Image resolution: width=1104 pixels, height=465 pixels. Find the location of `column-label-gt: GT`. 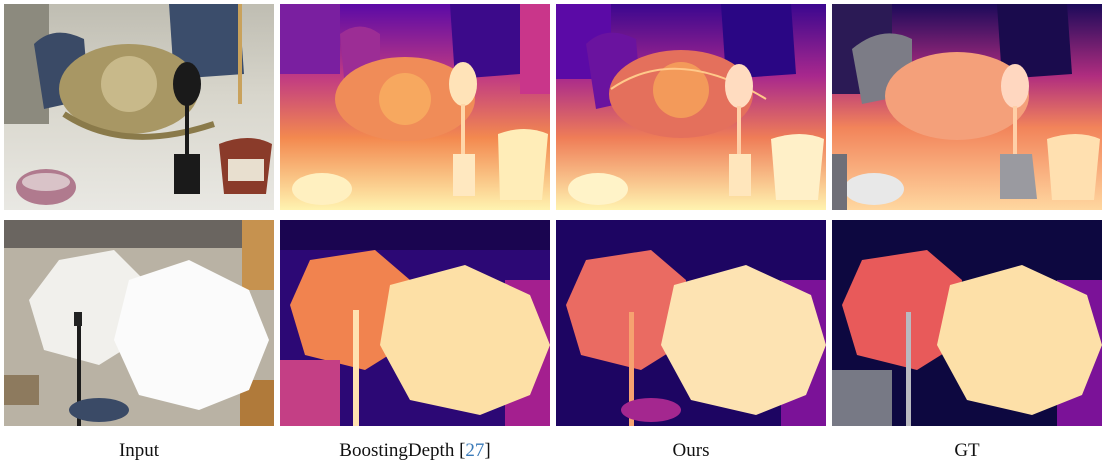

column-label-gt: GT is located at coordinates (967, 450).